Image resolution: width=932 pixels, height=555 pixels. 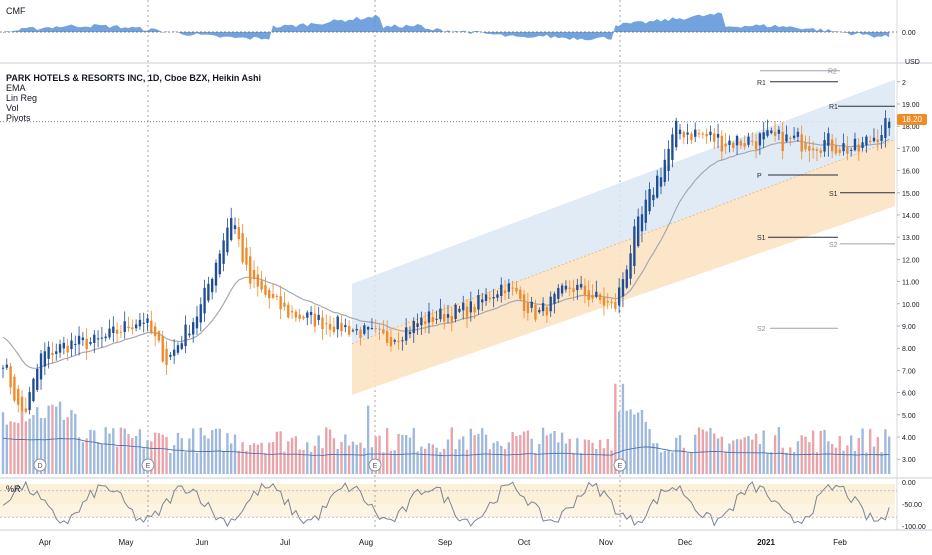 I want to click on cmf-area, so click(x=446, y=26).